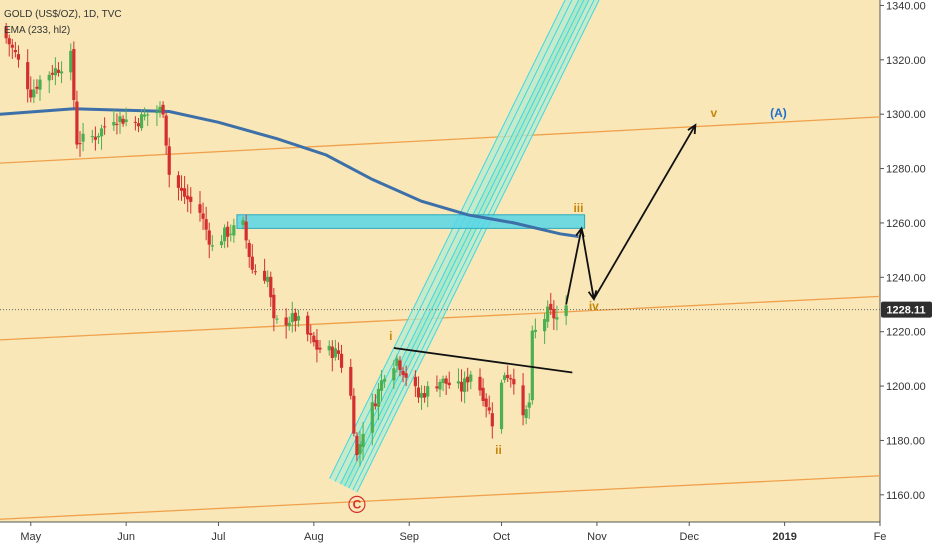  Describe the element at coordinates (409, 537) in the screenshot. I see `x-tick-label: Sep` at that location.